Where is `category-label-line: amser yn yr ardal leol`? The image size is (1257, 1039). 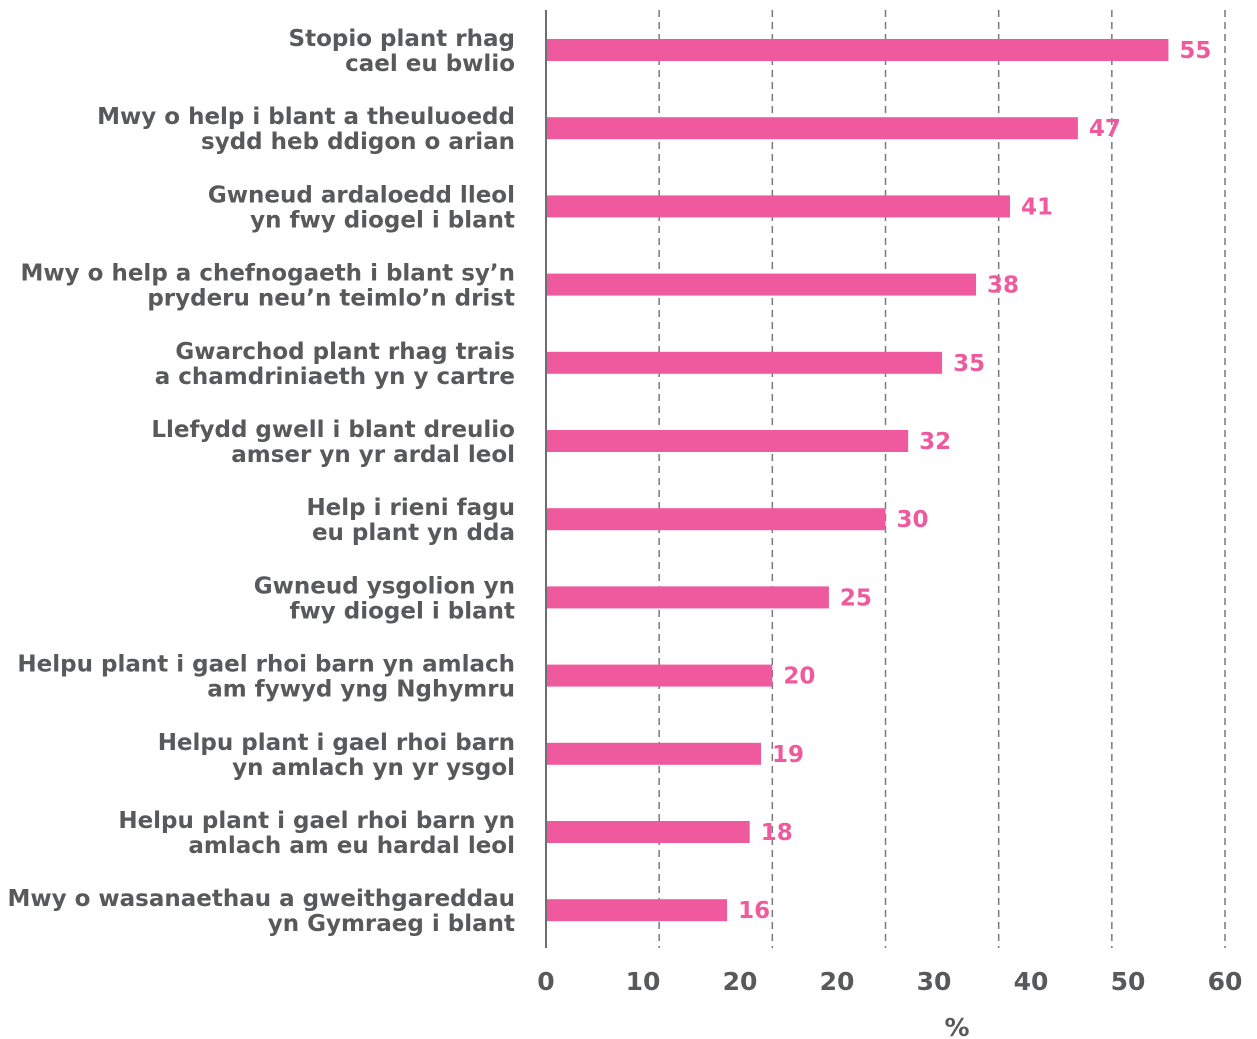
category-label-line: amser yn yr ardal leol is located at coordinates (373, 455).